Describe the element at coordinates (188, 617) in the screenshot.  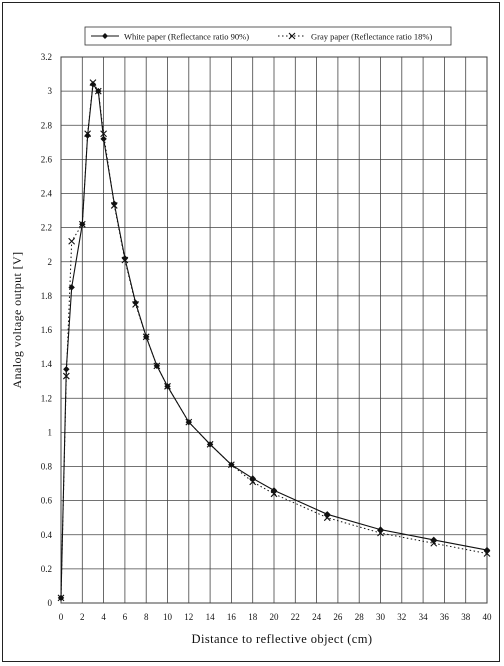
I see `x-tick-label: 12` at that location.